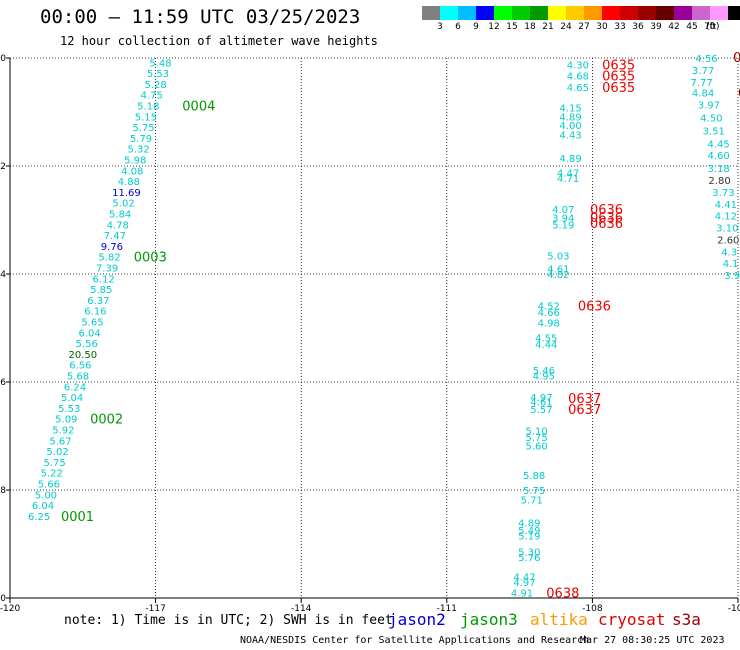  What do you see at coordinates (692, 27) in the screenshot?
I see `legend-label: 45` at bounding box center [692, 27].